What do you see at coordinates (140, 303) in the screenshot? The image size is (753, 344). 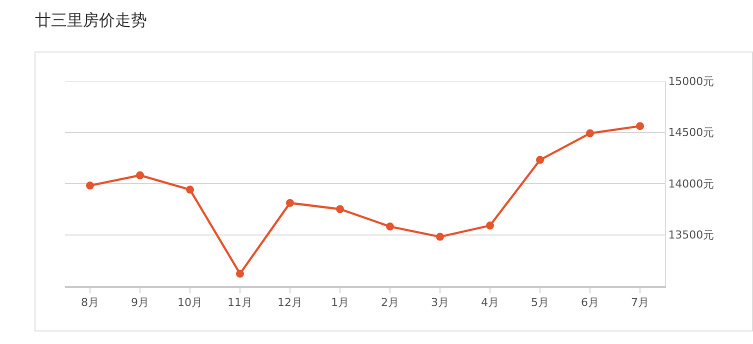 I see `x-tick-label: 9月` at bounding box center [140, 303].